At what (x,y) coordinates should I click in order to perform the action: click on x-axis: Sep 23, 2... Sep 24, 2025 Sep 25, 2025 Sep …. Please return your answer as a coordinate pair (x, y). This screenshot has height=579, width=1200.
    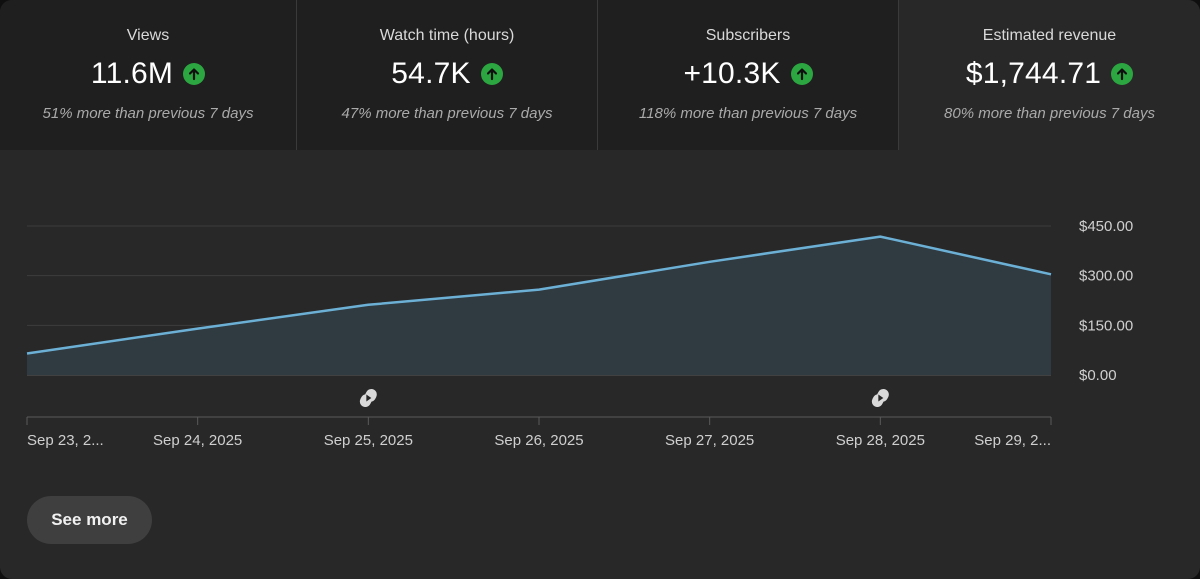
    Looking at the image, I should click on (539, 432).